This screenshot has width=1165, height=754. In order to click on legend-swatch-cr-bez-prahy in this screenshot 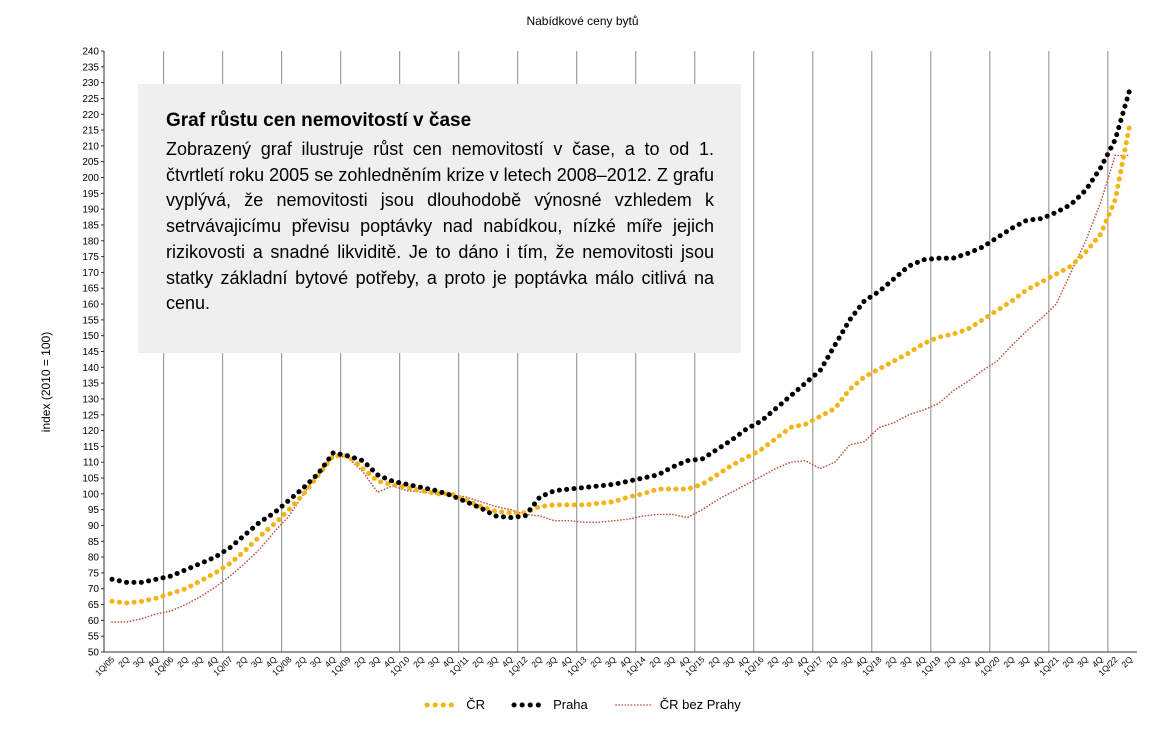, I will do `click(633, 704)`.